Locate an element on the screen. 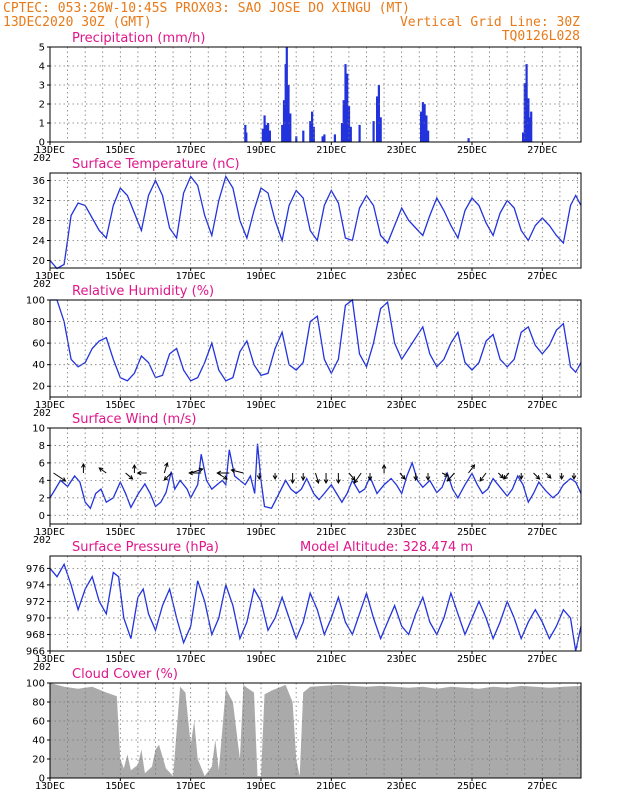 The height and width of the screenshot is (800, 618). y-tick-label: 40 is located at coordinates (38, 741).